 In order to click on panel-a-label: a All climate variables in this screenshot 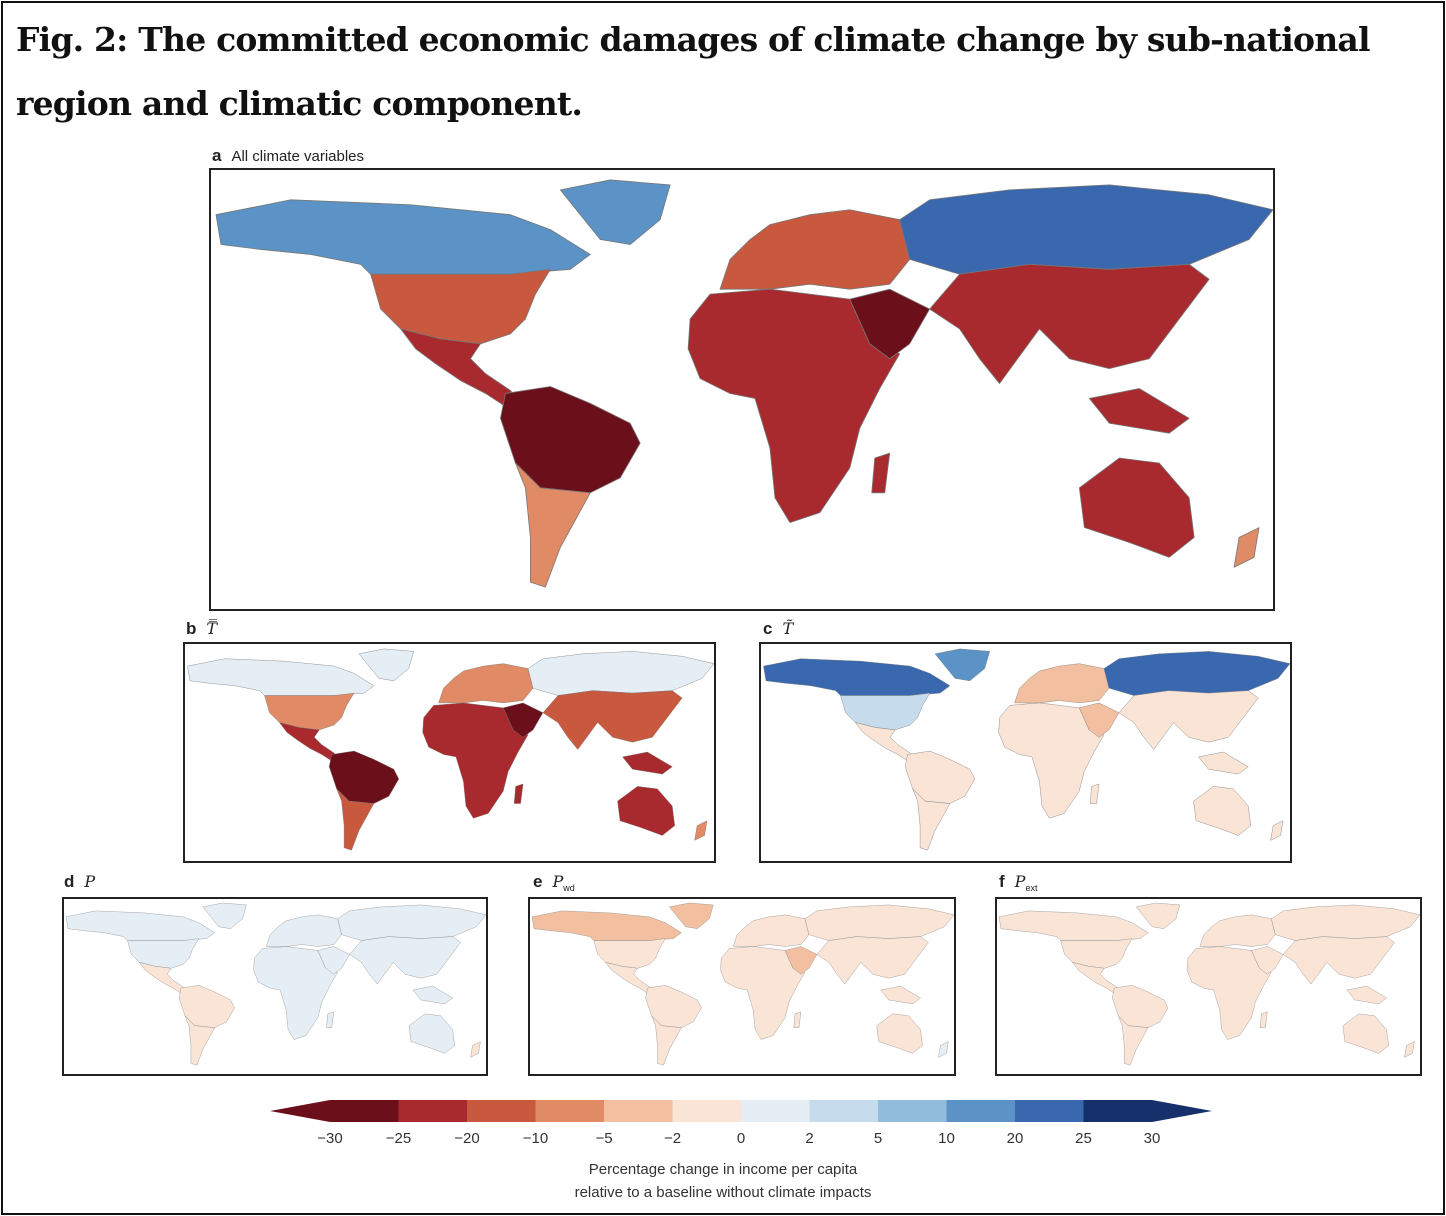, I will do `click(288, 155)`.